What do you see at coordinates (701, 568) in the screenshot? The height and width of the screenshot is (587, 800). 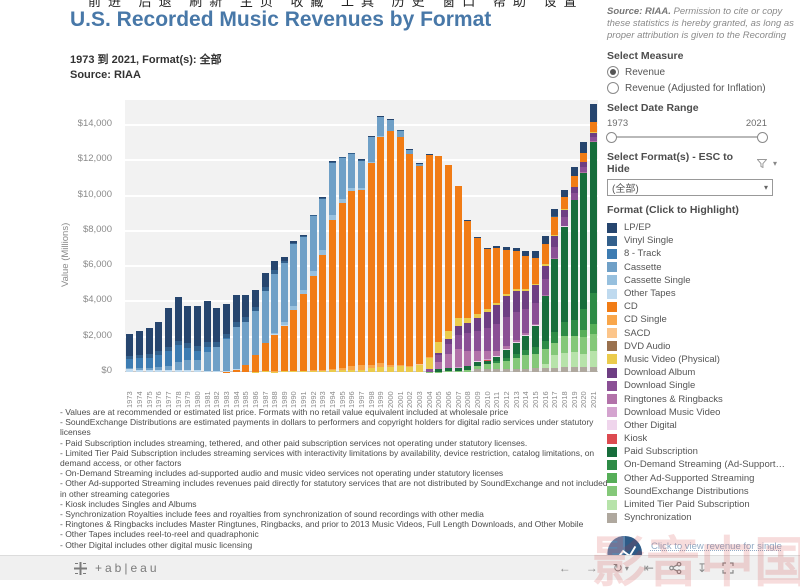 I see `download-icon: ↧` at bounding box center [701, 568].